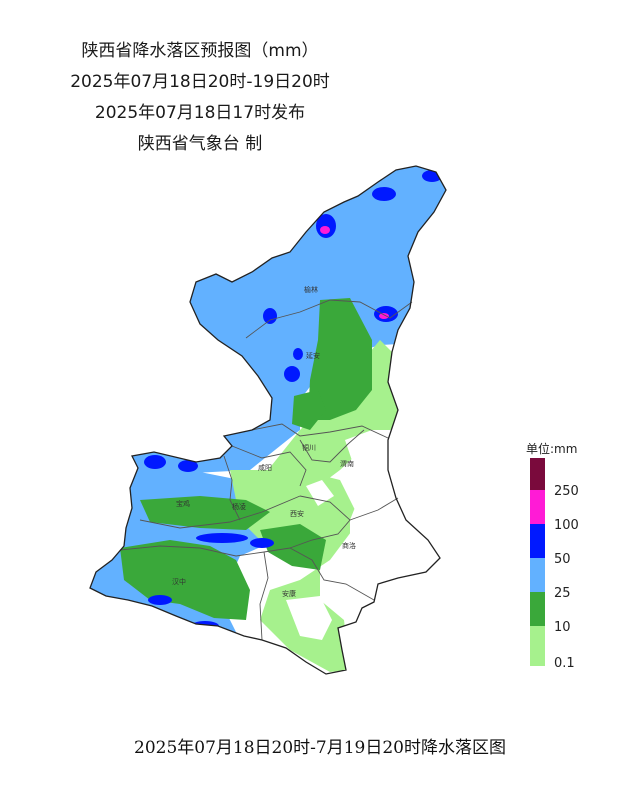 This screenshot has width=640, height=790. Describe the element at coordinates (566, 491) in the screenshot. I see `legend-label-250: 250` at that location.